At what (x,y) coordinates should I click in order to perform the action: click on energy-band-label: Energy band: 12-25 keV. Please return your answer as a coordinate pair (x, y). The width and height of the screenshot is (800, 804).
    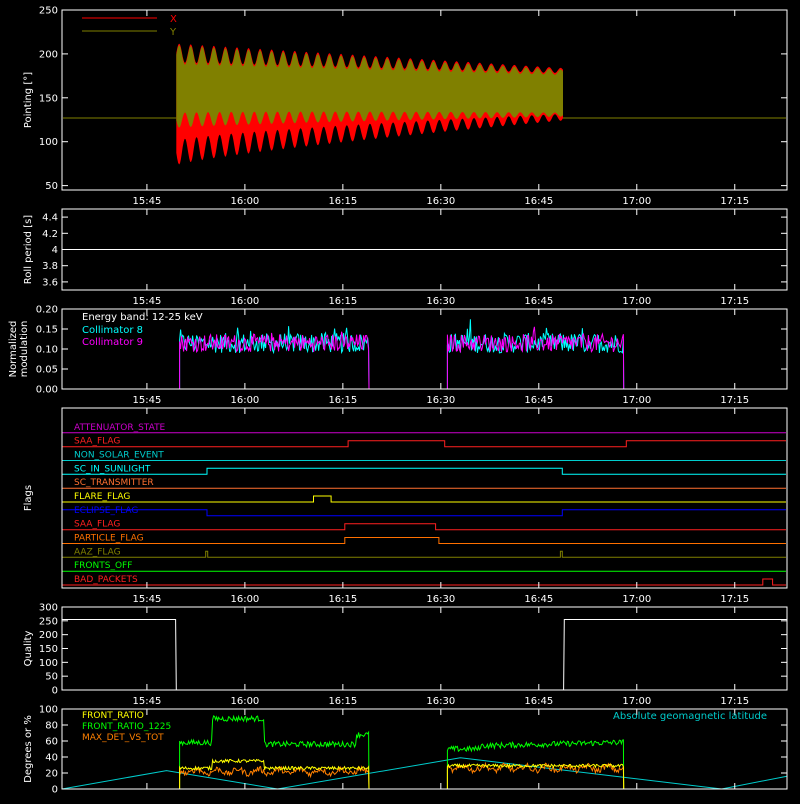
    Looking at the image, I should click on (142, 317).